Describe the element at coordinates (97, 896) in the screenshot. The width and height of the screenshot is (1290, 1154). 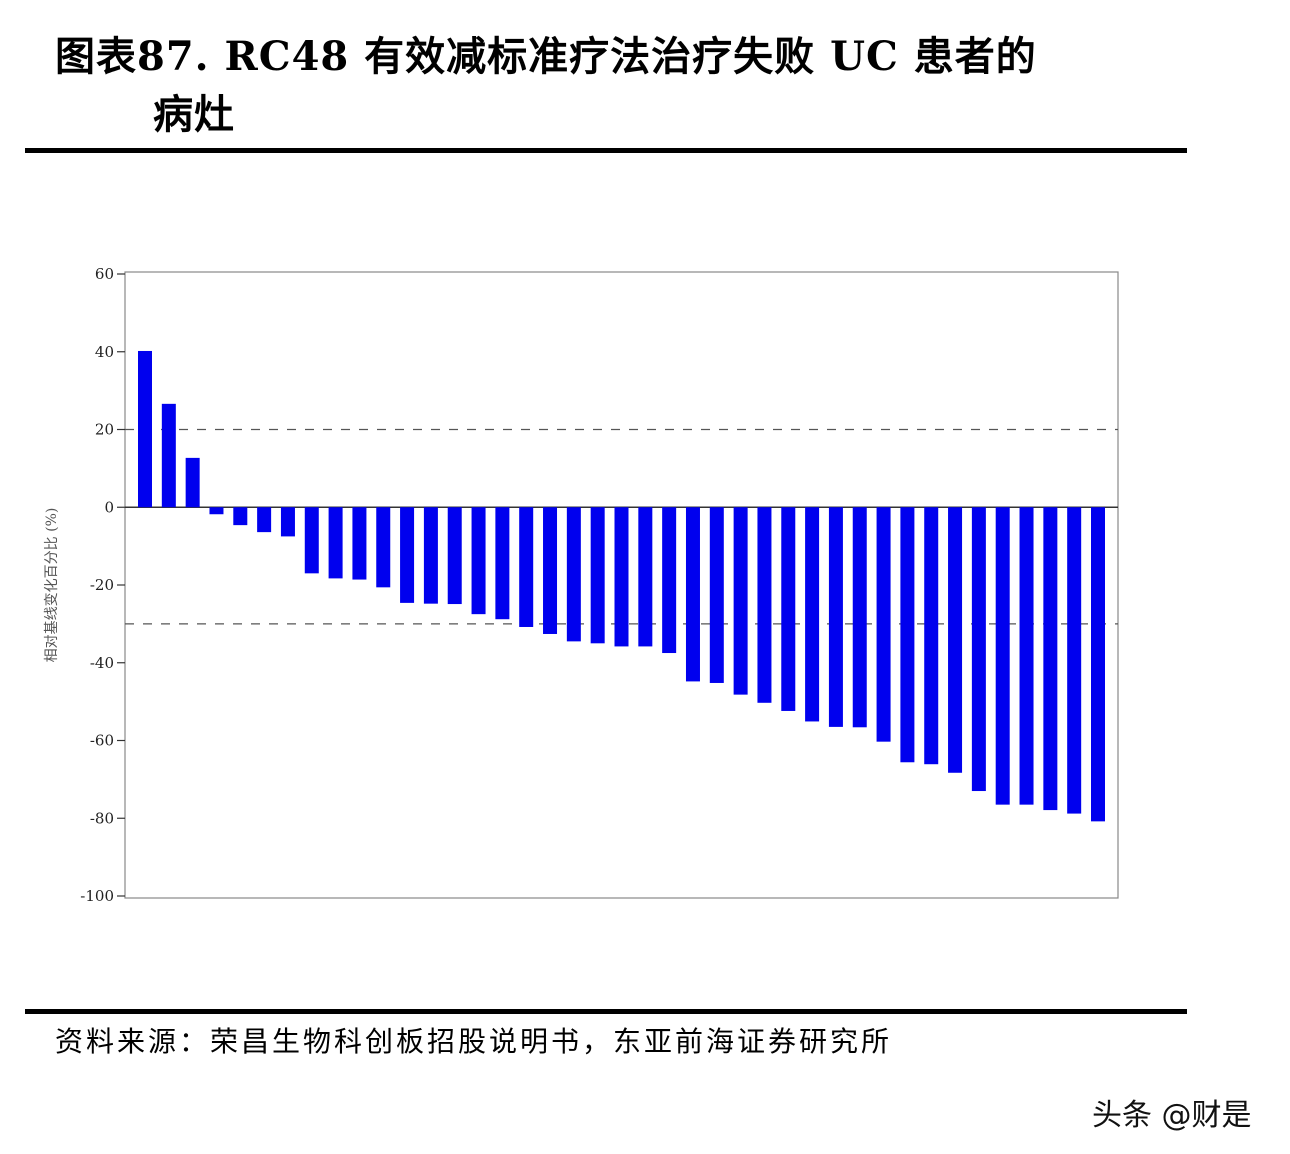
I see `y-tick-label: -100` at that location.